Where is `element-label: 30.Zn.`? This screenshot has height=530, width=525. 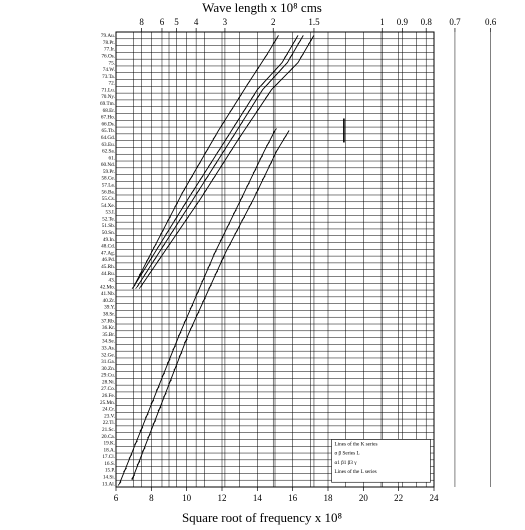 element-label: 30.Zn. is located at coordinates (108, 369).